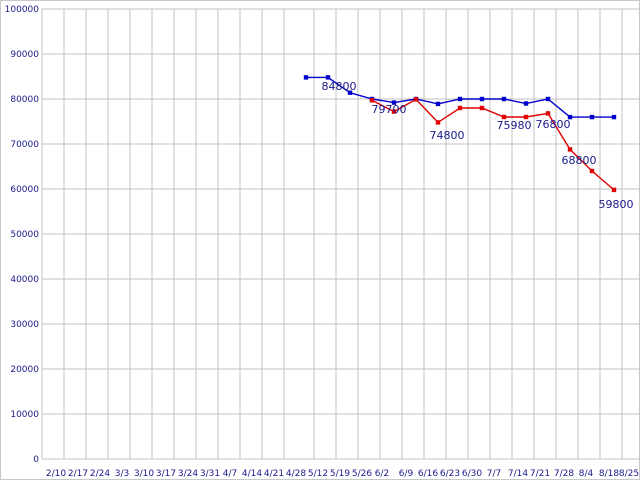  Describe the element at coordinates (450, 474) in the screenshot. I see `x-tick-label: 6/23` at that location.